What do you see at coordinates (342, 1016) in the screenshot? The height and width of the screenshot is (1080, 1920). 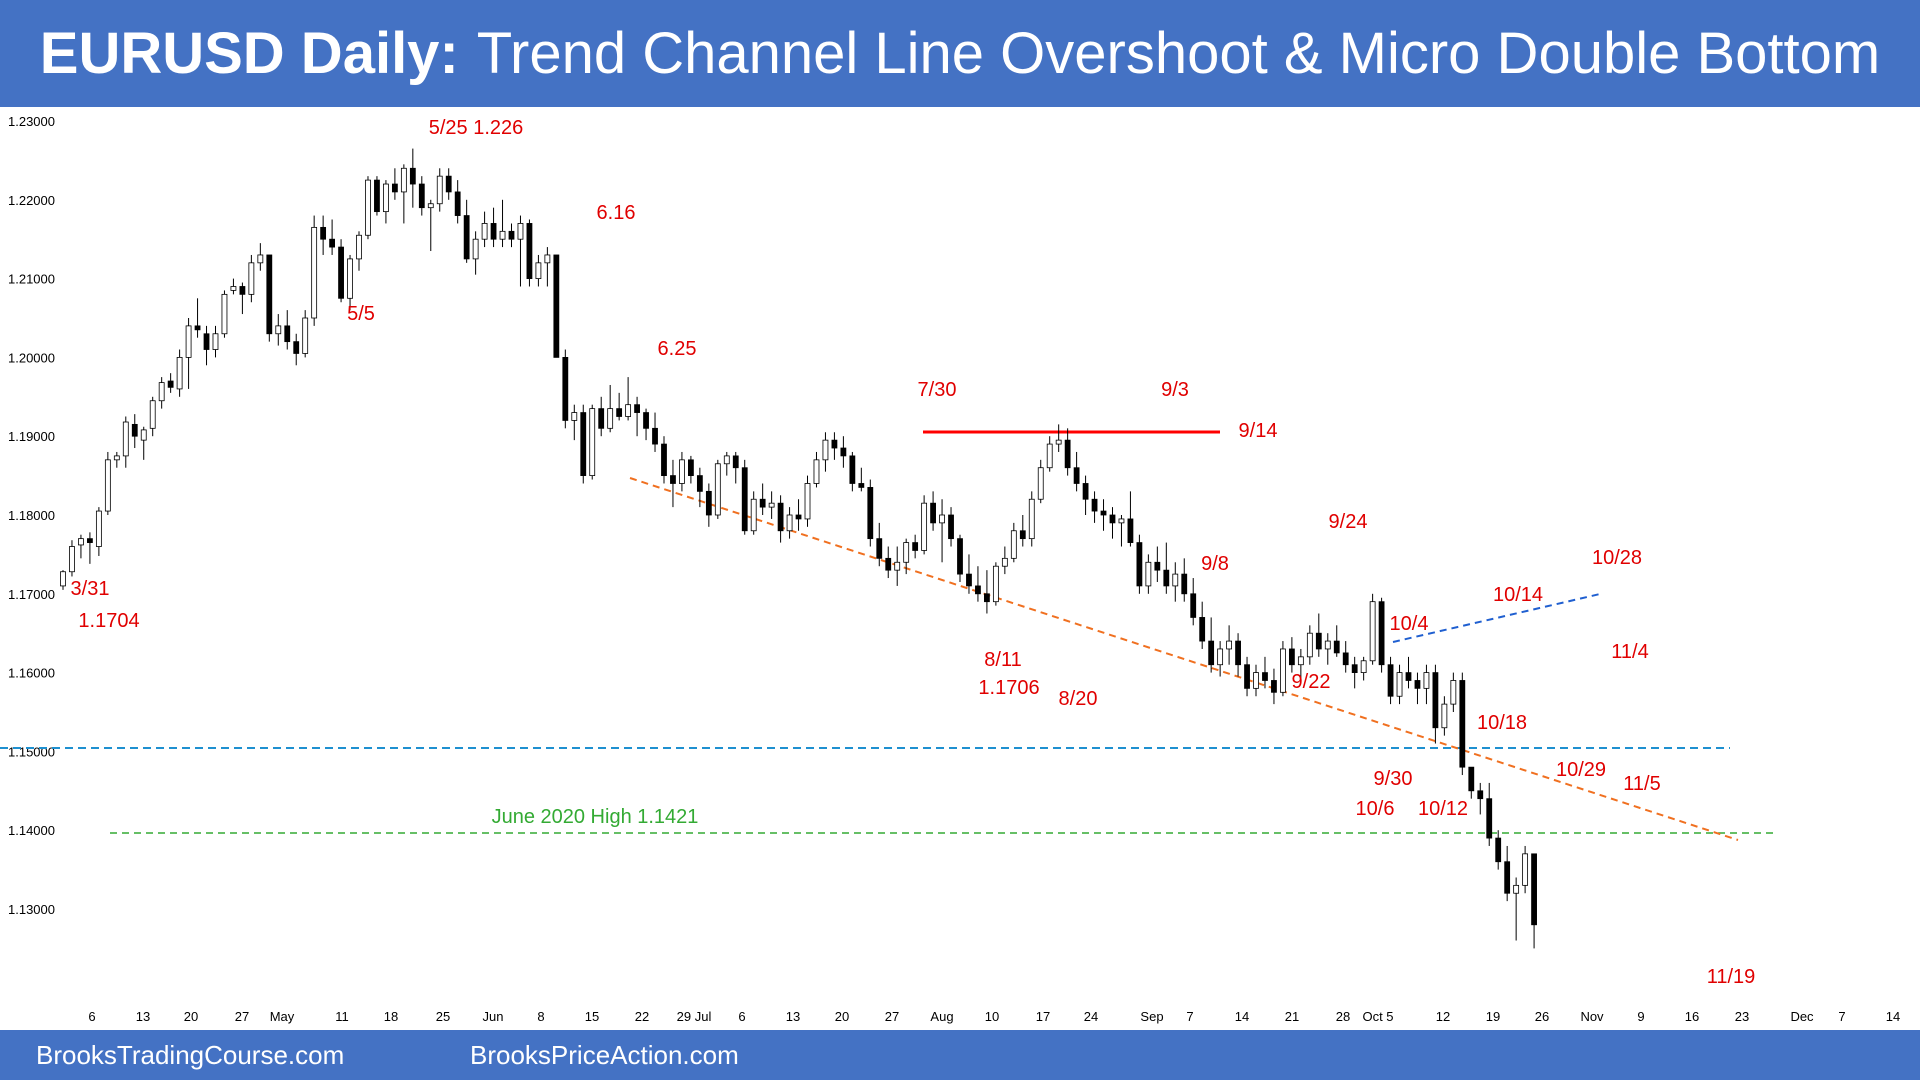 I see `x-tick-label: 11` at bounding box center [342, 1016].